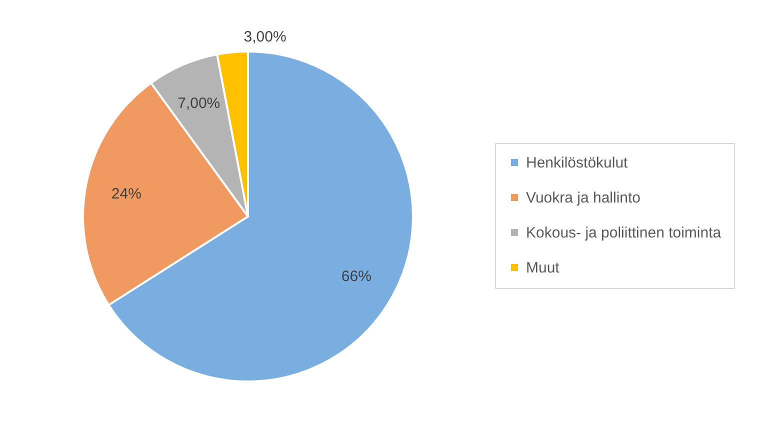  I want to click on data-label: 3,00%, so click(265, 37).